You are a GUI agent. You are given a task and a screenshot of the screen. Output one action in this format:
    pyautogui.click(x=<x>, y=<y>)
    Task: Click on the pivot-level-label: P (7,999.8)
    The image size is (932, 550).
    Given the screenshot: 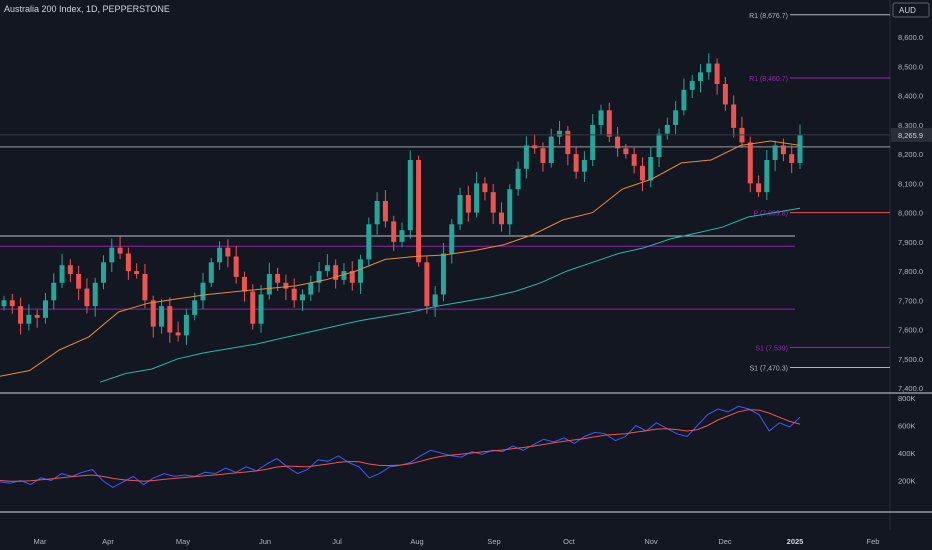 What is the action you would take?
    pyautogui.click(x=770, y=214)
    